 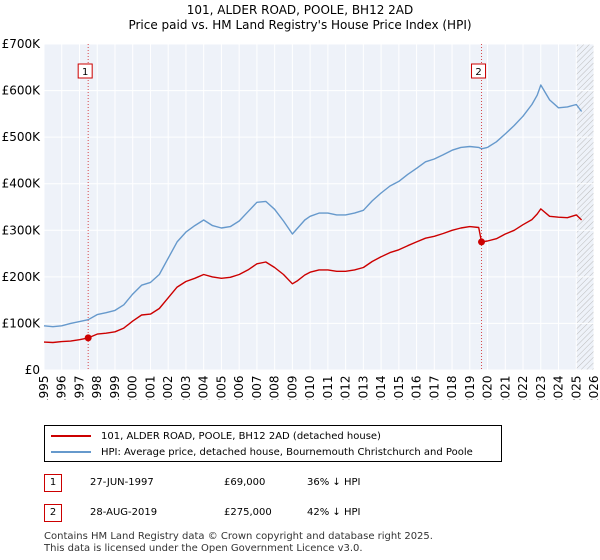 What do you see at coordinates (363, 387) in the screenshot?
I see `x-tick-label: 2013` at bounding box center [363, 387].